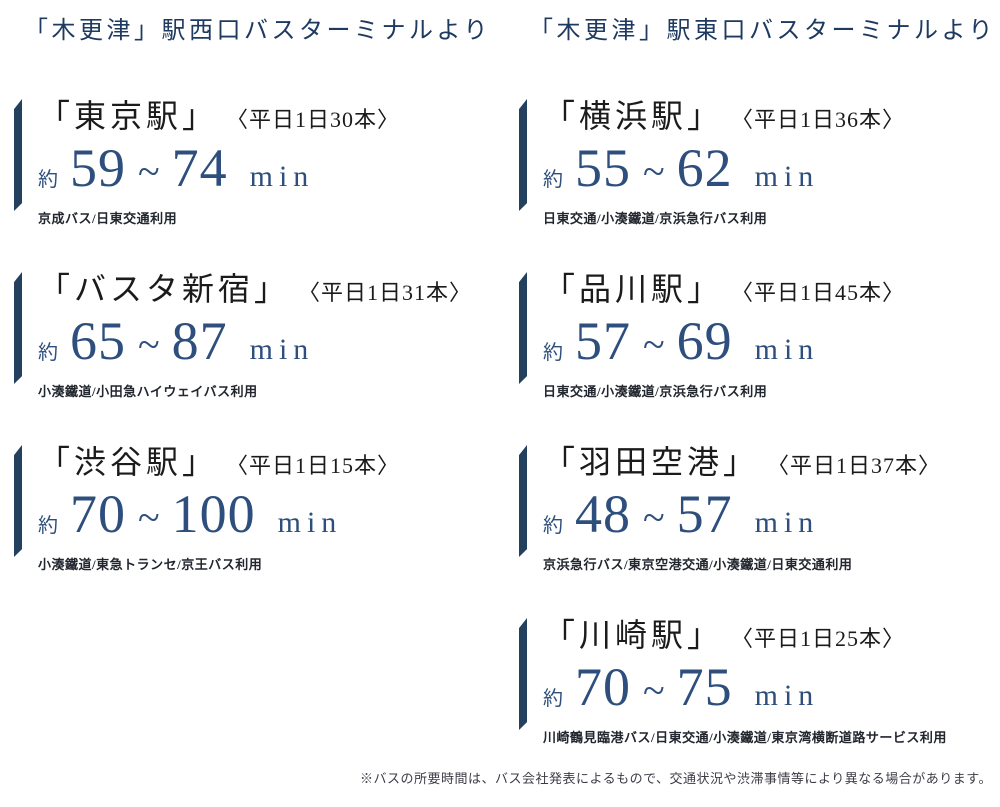 Image resolution: width=1000 pixels, height=807 pixels. Describe the element at coordinates (258, 31) in the screenshot. I see `west-terminal-heading: 「木更津」駅西口バスターミナルより` at that location.